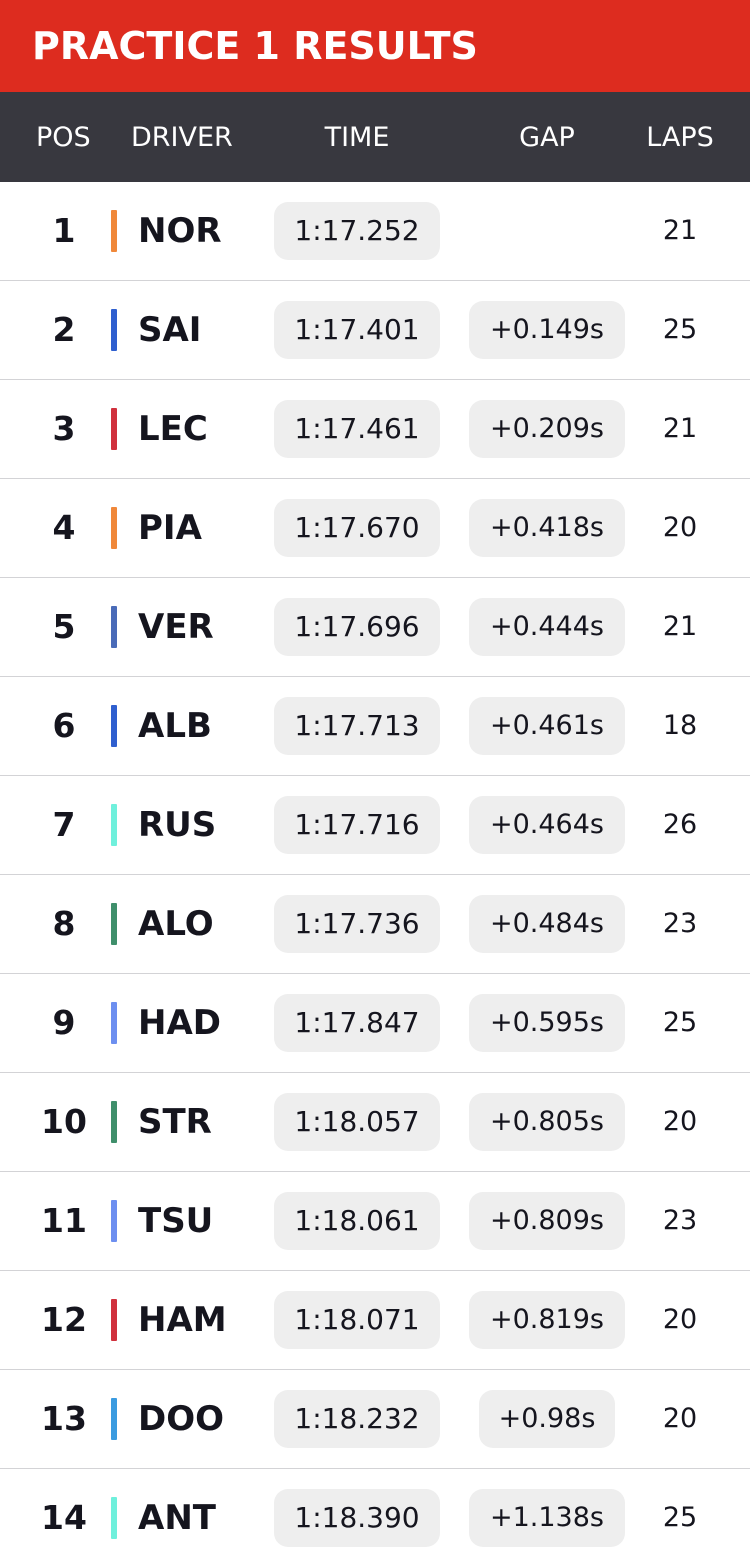 The width and height of the screenshot is (750, 1565). Describe the element at coordinates (357, 330) in the screenshot. I see `lap-time-pill: 1:17.401` at that location.